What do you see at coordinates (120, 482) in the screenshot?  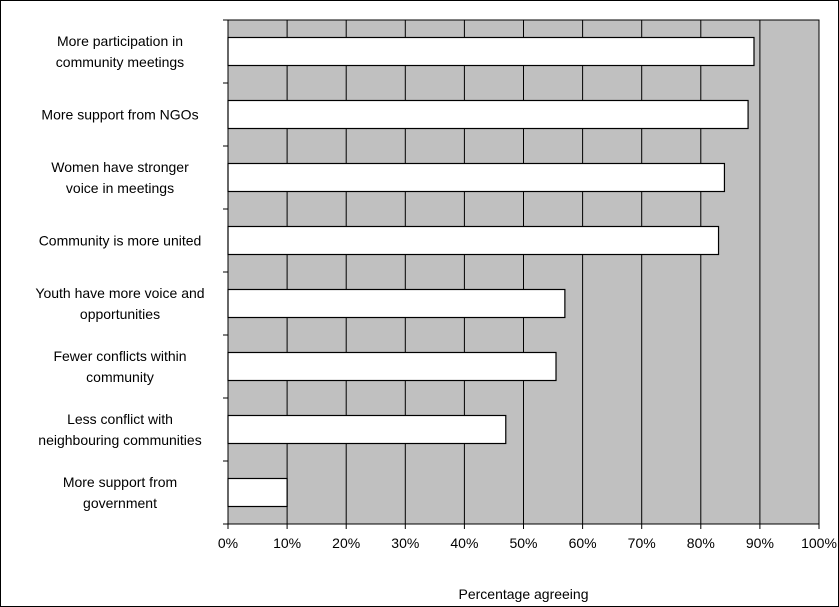 I see `category-label-line: More support from` at bounding box center [120, 482].